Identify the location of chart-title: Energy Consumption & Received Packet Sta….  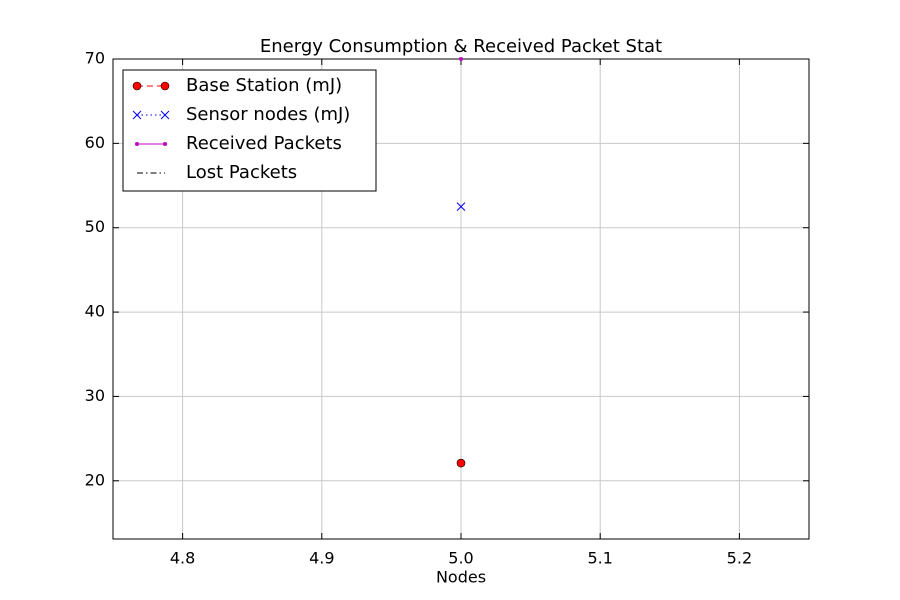
(461, 46).